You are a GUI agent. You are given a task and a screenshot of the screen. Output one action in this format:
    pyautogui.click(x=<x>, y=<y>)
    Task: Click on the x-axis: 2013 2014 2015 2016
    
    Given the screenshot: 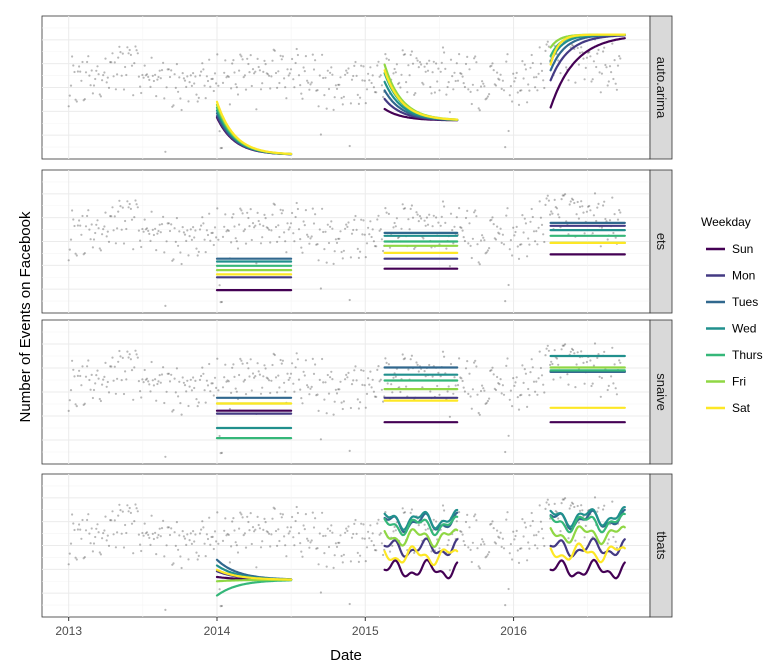 What is the action you would take?
    pyautogui.click(x=291, y=627)
    